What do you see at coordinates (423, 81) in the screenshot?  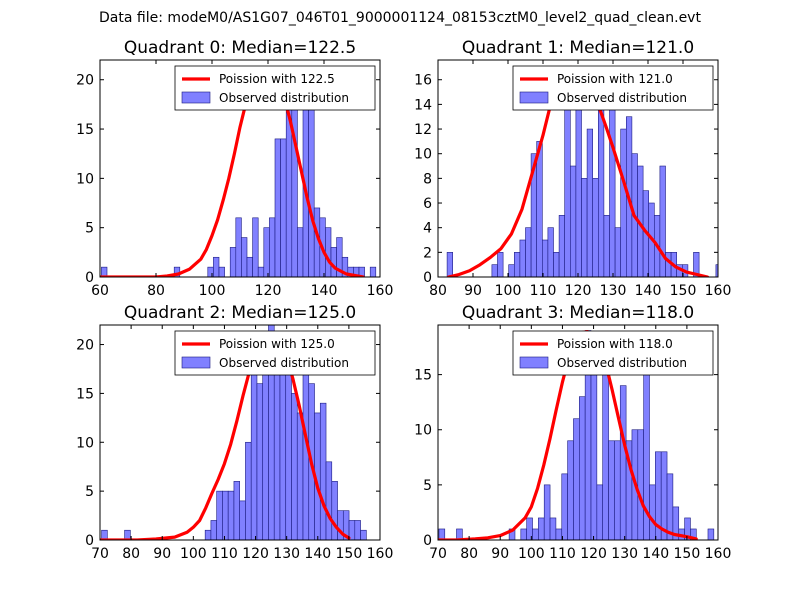 I see `y-tick-label: 16` at bounding box center [423, 81].